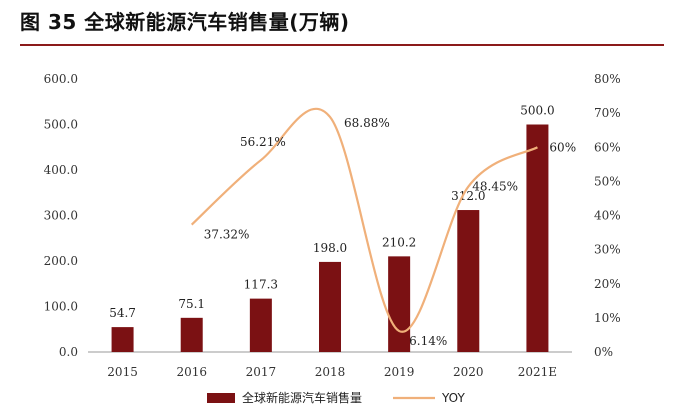  Describe the element at coordinates (537, 372) in the screenshot. I see `x-tick-label: 2021E` at that location.